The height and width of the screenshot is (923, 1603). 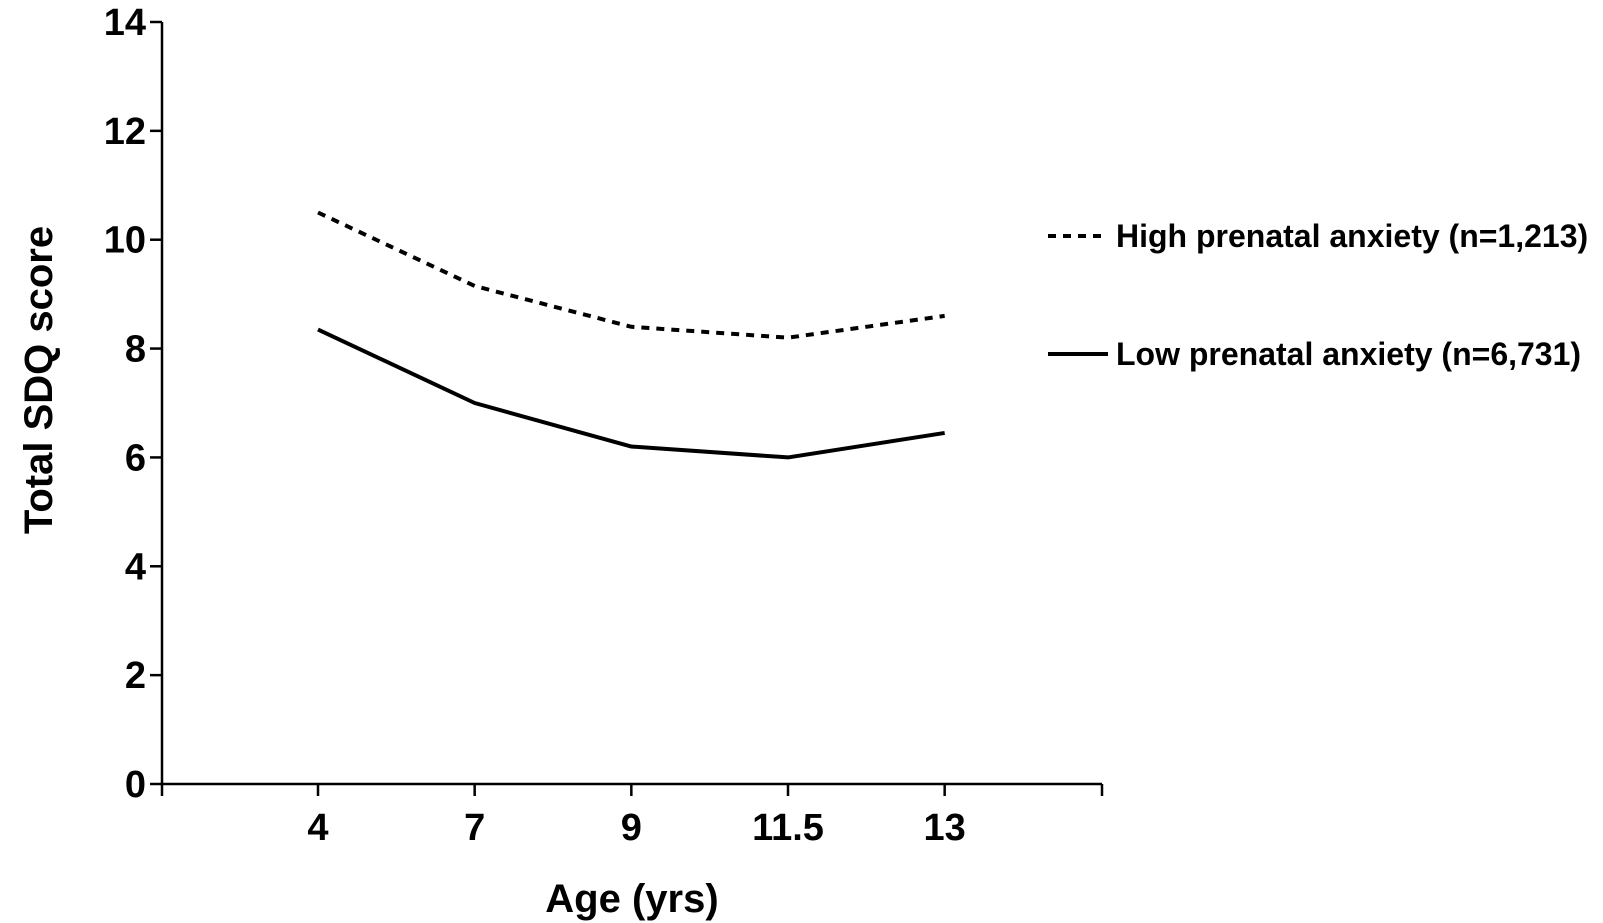 What do you see at coordinates (631, 899) in the screenshot?
I see `x-axis-title: Age (yrs)` at bounding box center [631, 899].